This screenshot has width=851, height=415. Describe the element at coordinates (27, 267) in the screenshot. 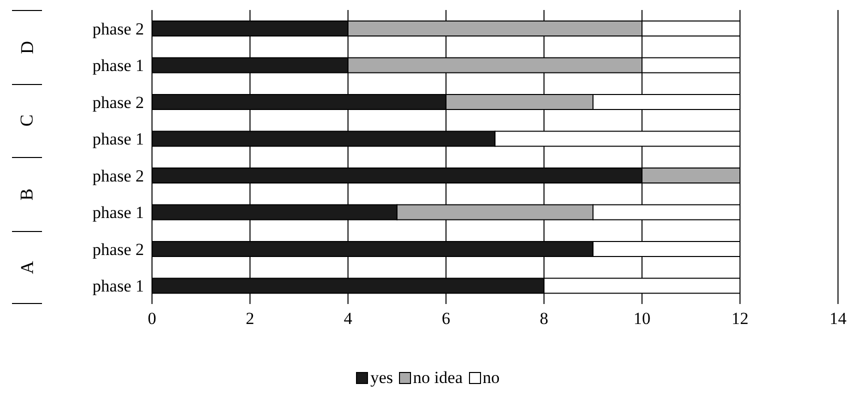

I see `text: A` at that location.